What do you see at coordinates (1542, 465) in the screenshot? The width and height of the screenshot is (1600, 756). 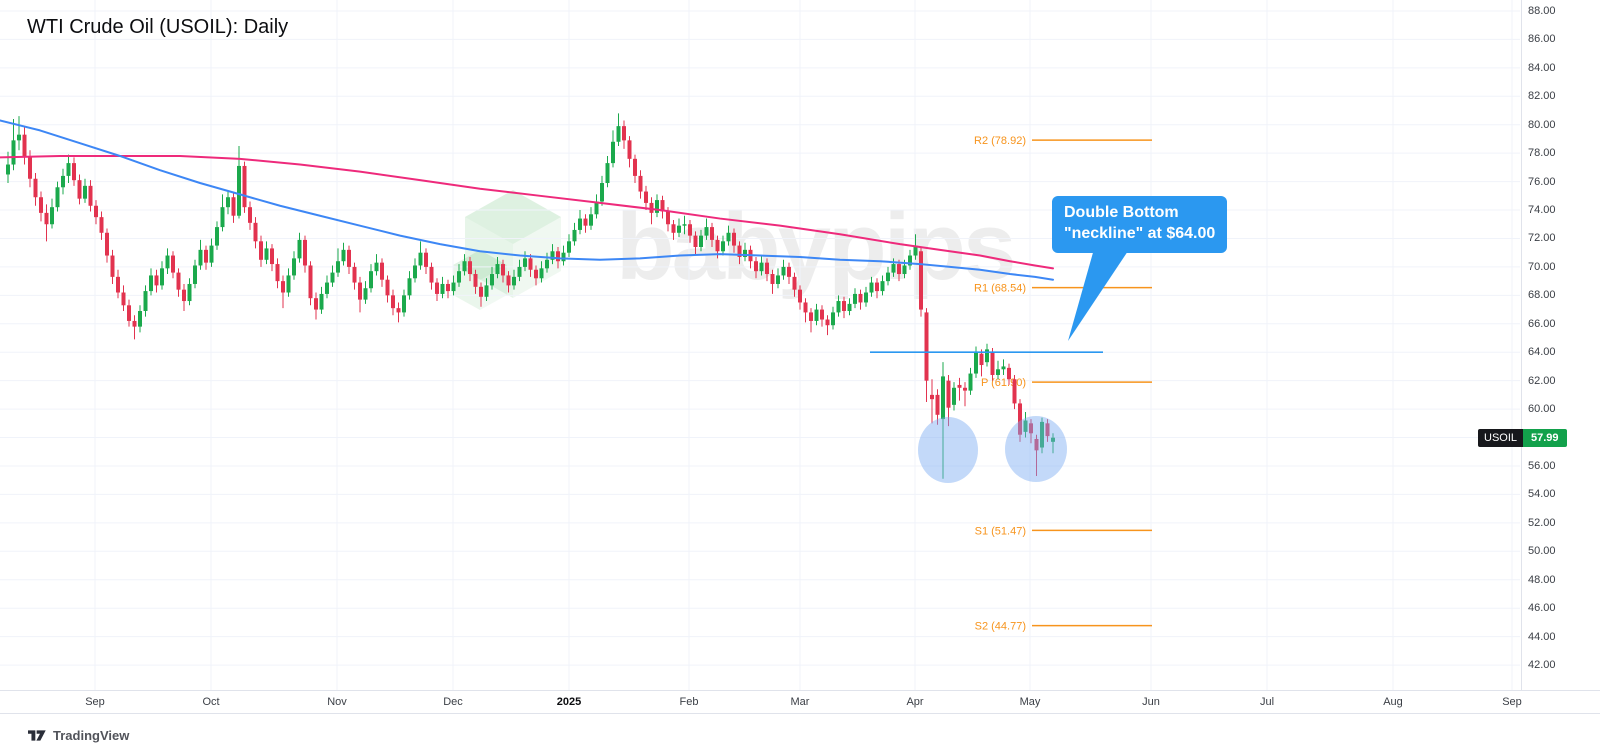 I see `price-tick-label: 56.00` at bounding box center [1542, 465].